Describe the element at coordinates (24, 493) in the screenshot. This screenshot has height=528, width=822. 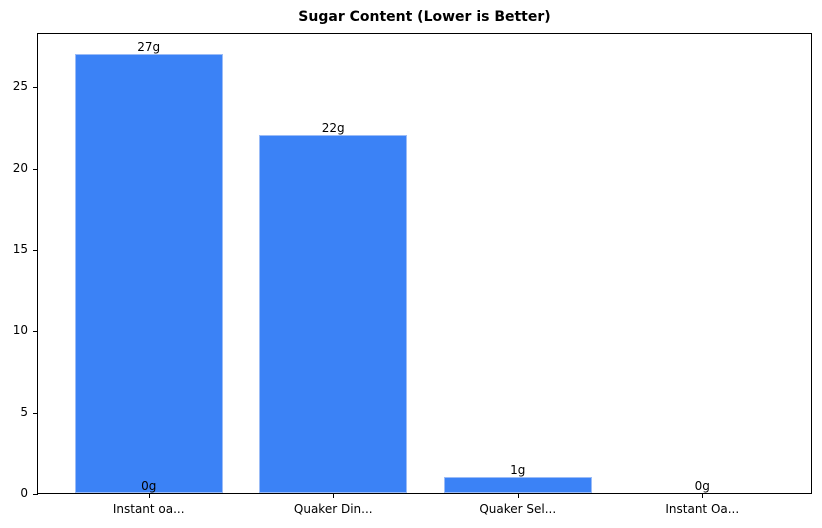
I see `y-tick-label: 0` at that location.